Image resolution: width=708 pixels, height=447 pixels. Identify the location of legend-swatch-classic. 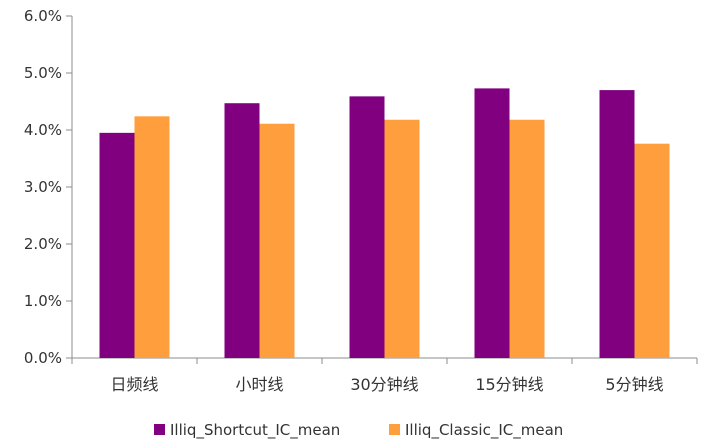
(394, 429).